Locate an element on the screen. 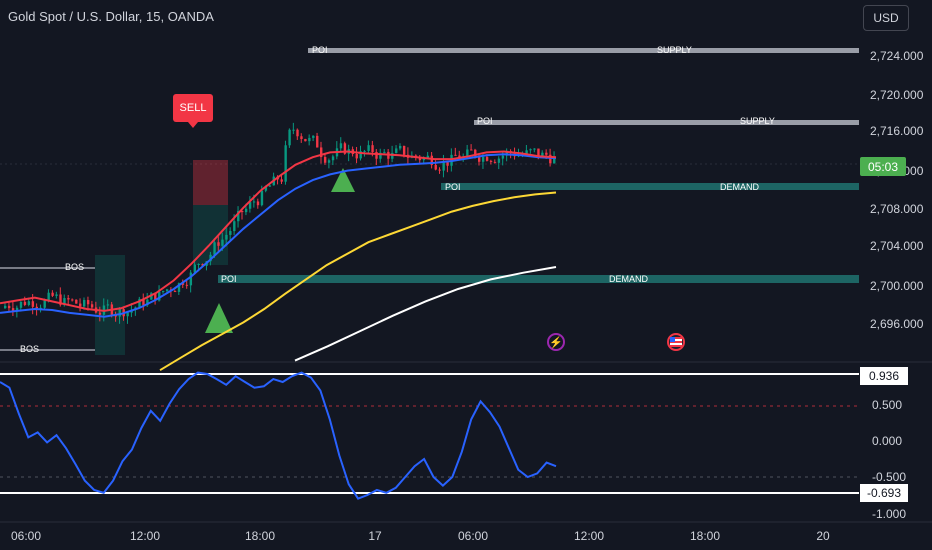 Image resolution: width=932 pixels, height=550 pixels. price-label: 2,716.000 is located at coordinates (897, 131).